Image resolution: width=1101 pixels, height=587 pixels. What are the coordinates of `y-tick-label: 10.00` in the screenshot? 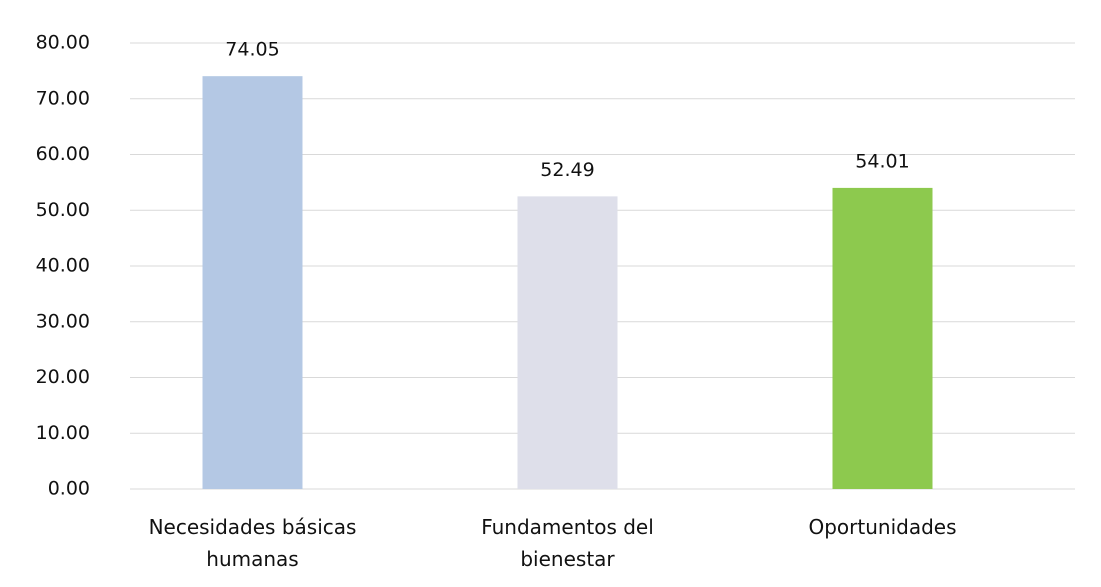 It's located at (63, 433).